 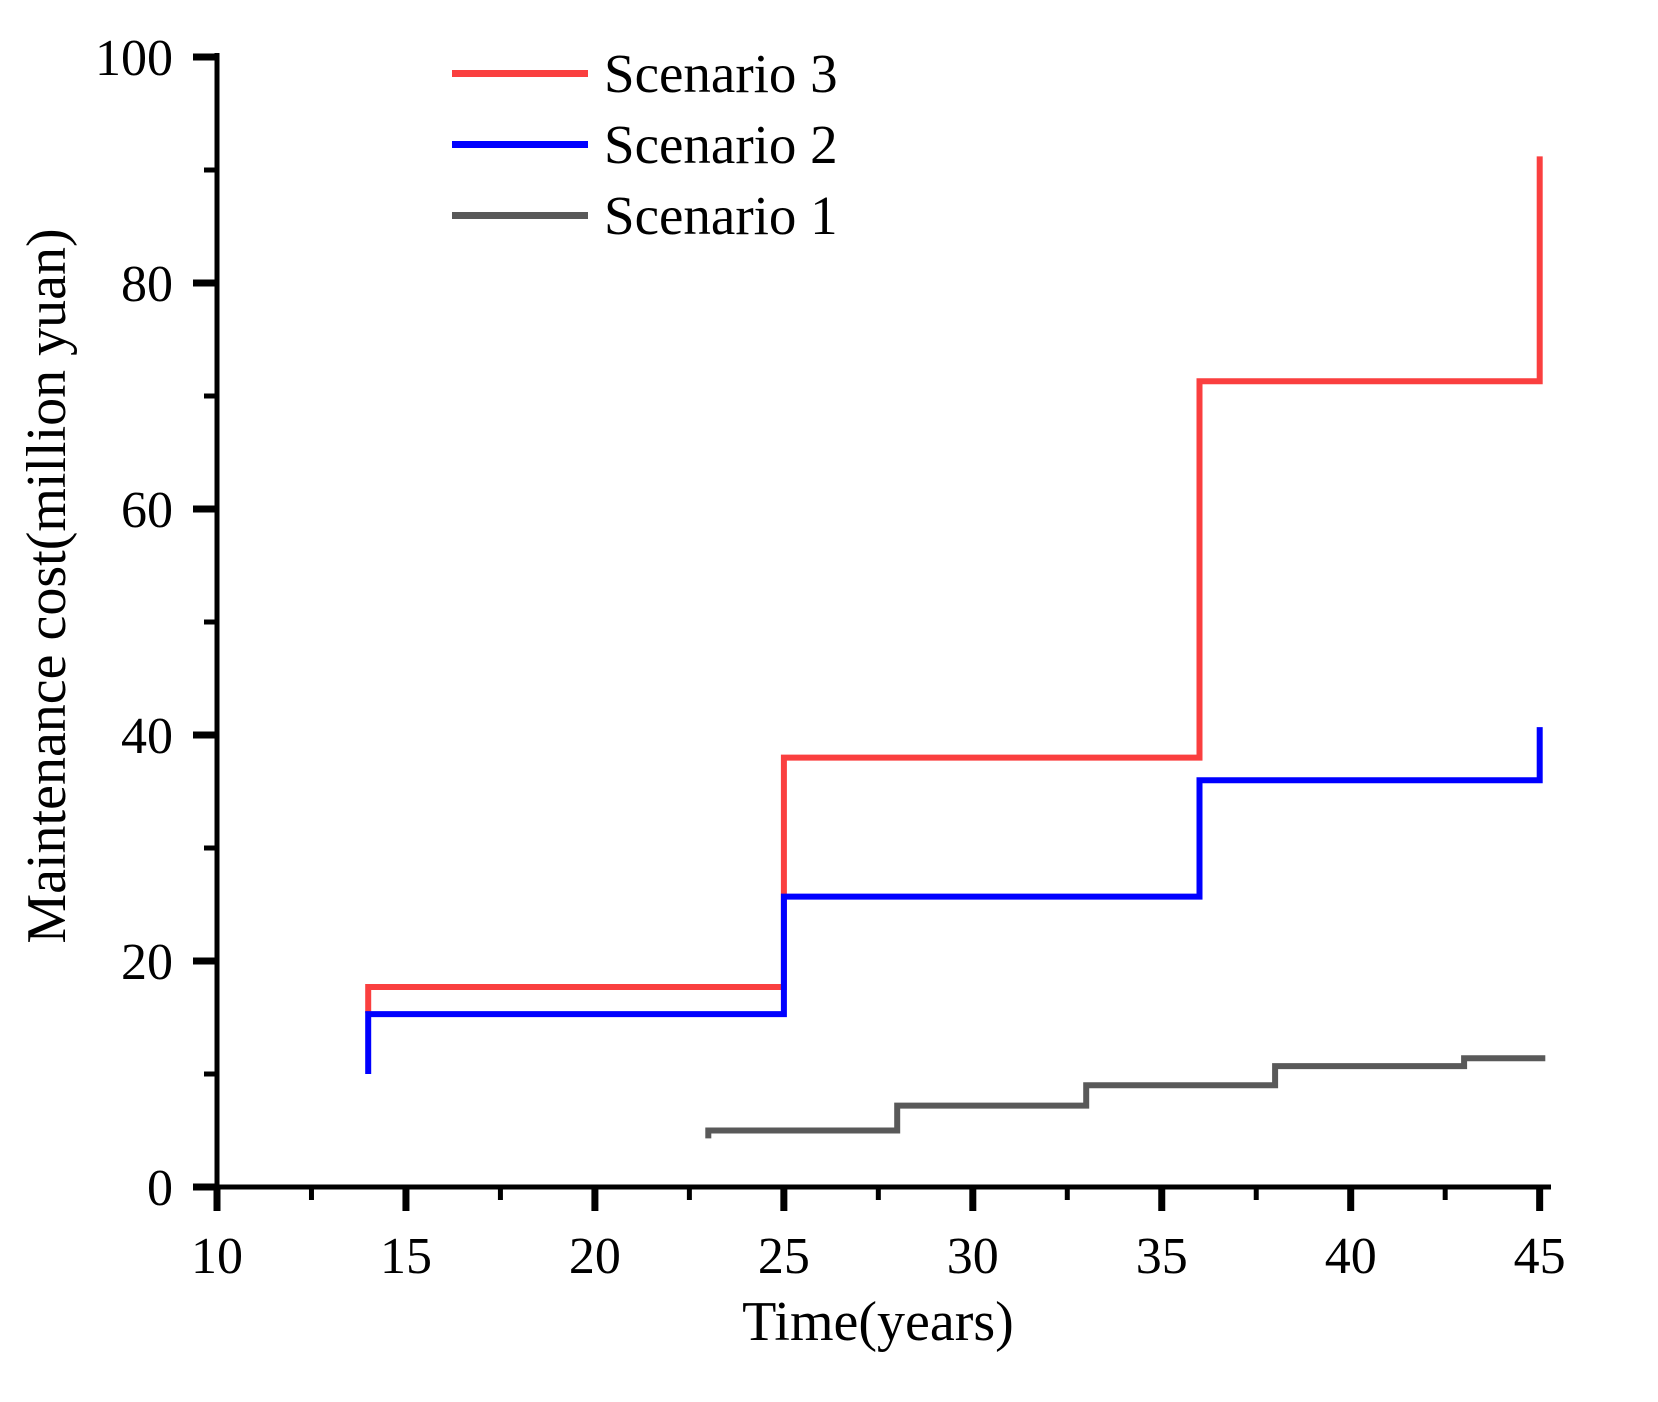 What do you see at coordinates (1351, 1256) in the screenshot?
I see `x-tick-label: 40` at bounding box center [1351, 1256].